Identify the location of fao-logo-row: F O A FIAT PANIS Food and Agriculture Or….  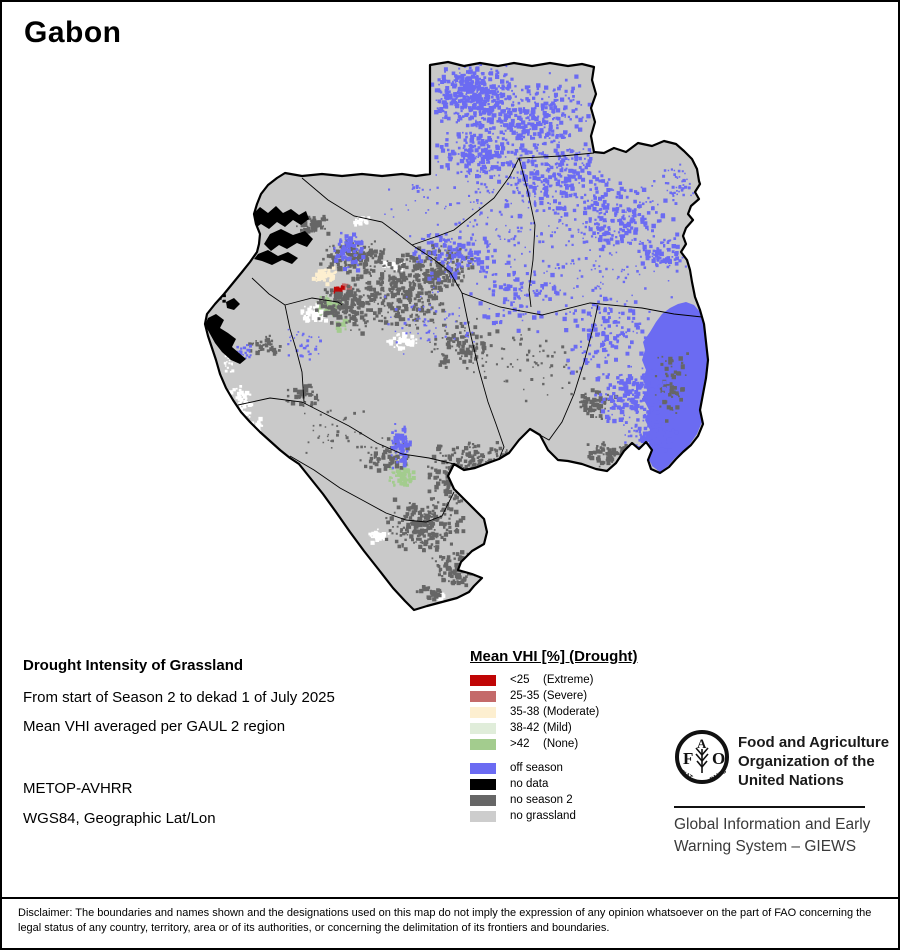
(781, 759).